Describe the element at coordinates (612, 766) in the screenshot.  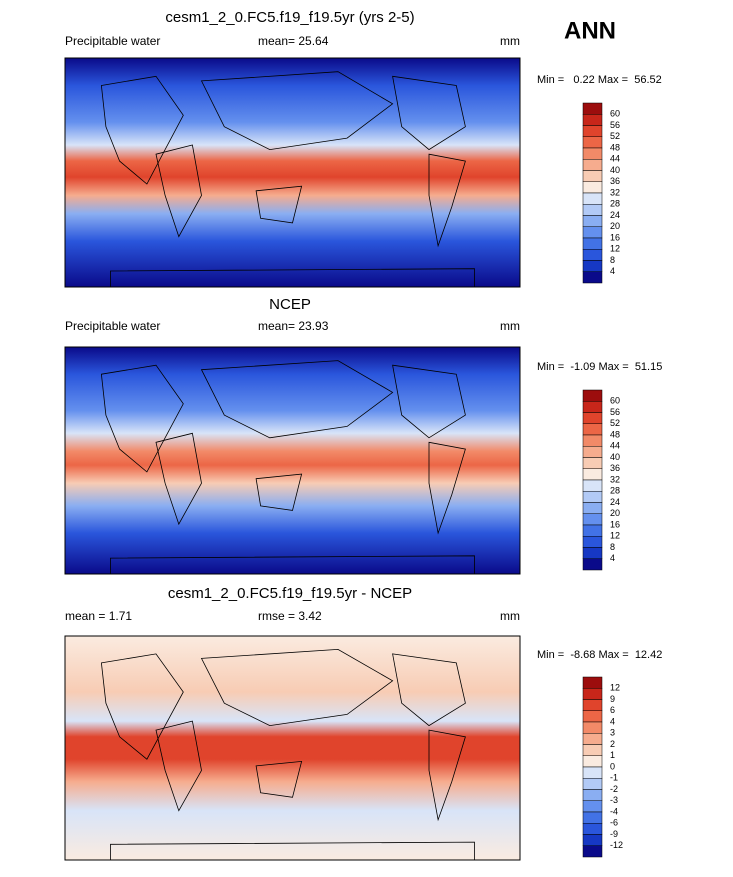
I see `colorbar-label: 0` at that location.